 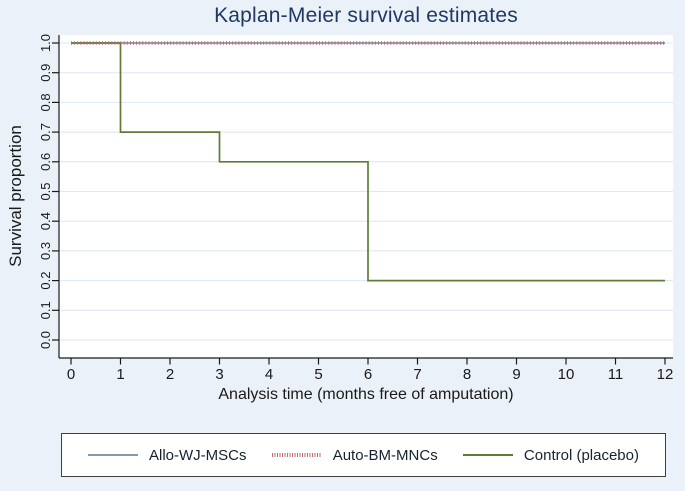 What do you see at coordinates (45, 191) in the screenshot?
I see `y-tick-label: 0.5` at bounding box center [45, 191].